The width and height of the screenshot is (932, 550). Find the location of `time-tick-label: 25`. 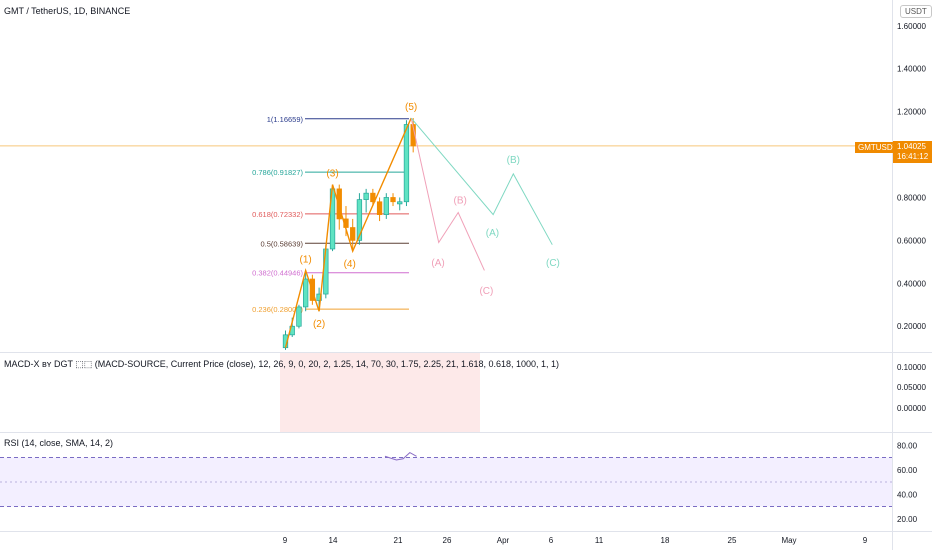

time-tick-label: 25 is located at coordinates (732, 540).